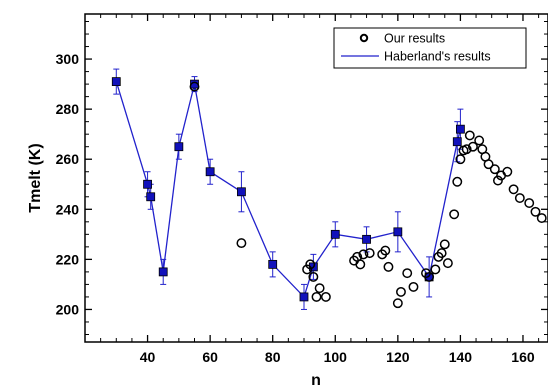 This screenshot has width=548, height=390. What do you see at coordinates (68, 59) in the screenshot?
I see `y-tick-label: 300` at bounding box center [68, 59].